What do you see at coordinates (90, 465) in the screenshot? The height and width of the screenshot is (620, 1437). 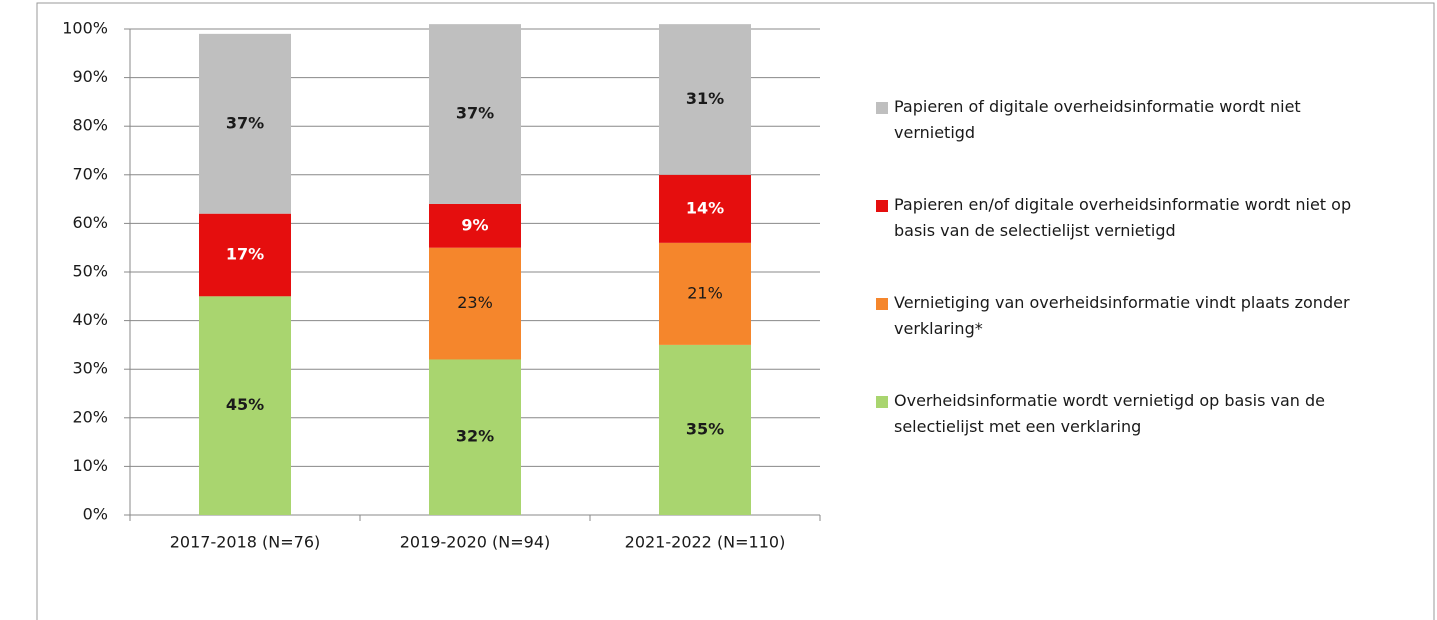 I see `y-tick-label: 10%` at bounding box center [90, 465].